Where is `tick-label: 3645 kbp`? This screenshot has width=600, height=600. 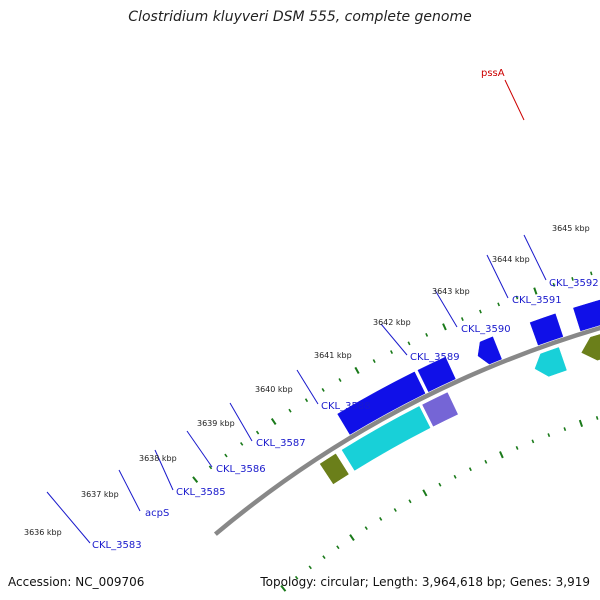
tick-label: 3645 kbp is located at coordinates (571, 228).